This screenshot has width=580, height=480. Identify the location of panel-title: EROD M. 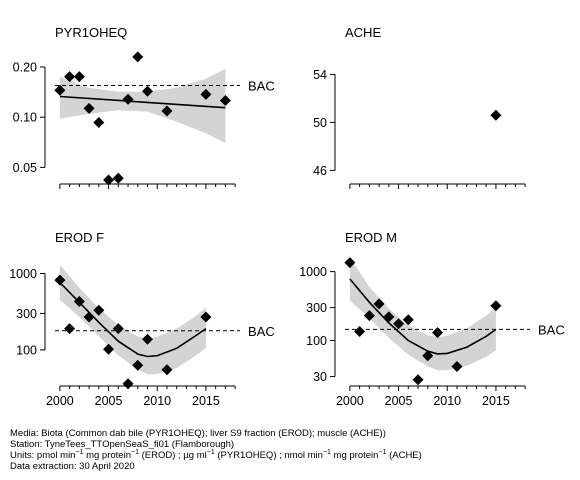
(371, 237).